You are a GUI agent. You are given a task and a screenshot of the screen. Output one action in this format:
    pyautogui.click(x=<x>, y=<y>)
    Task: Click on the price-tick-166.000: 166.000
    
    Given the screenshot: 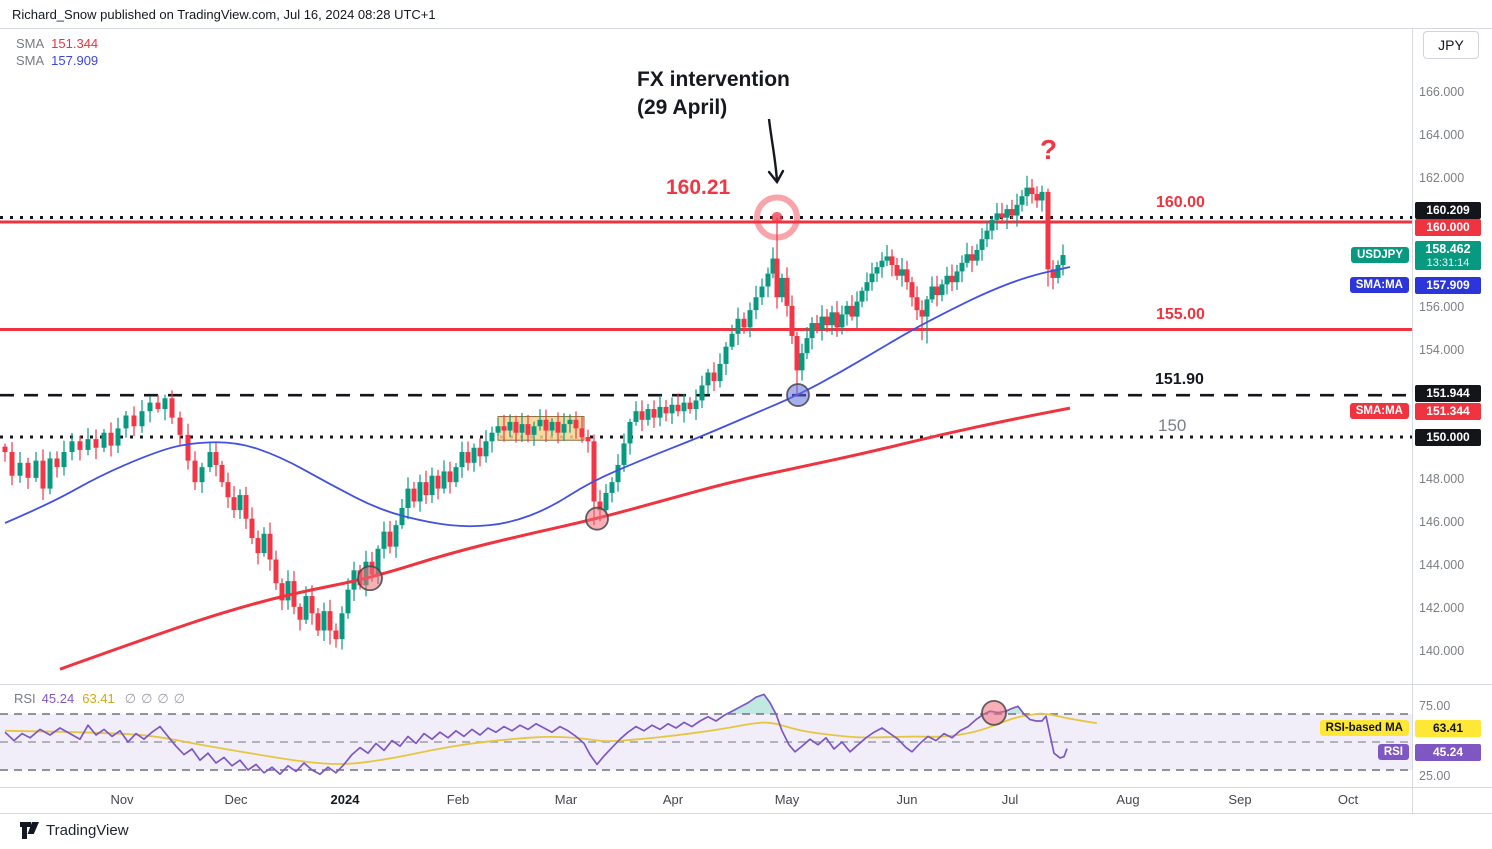 What is the action you would take?
    pyautogui.click(x=1442, y=92)
    